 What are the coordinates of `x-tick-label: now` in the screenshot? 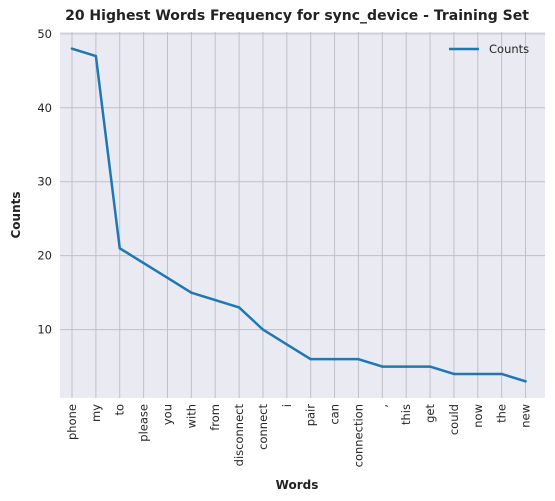 It's located at (478, 416).